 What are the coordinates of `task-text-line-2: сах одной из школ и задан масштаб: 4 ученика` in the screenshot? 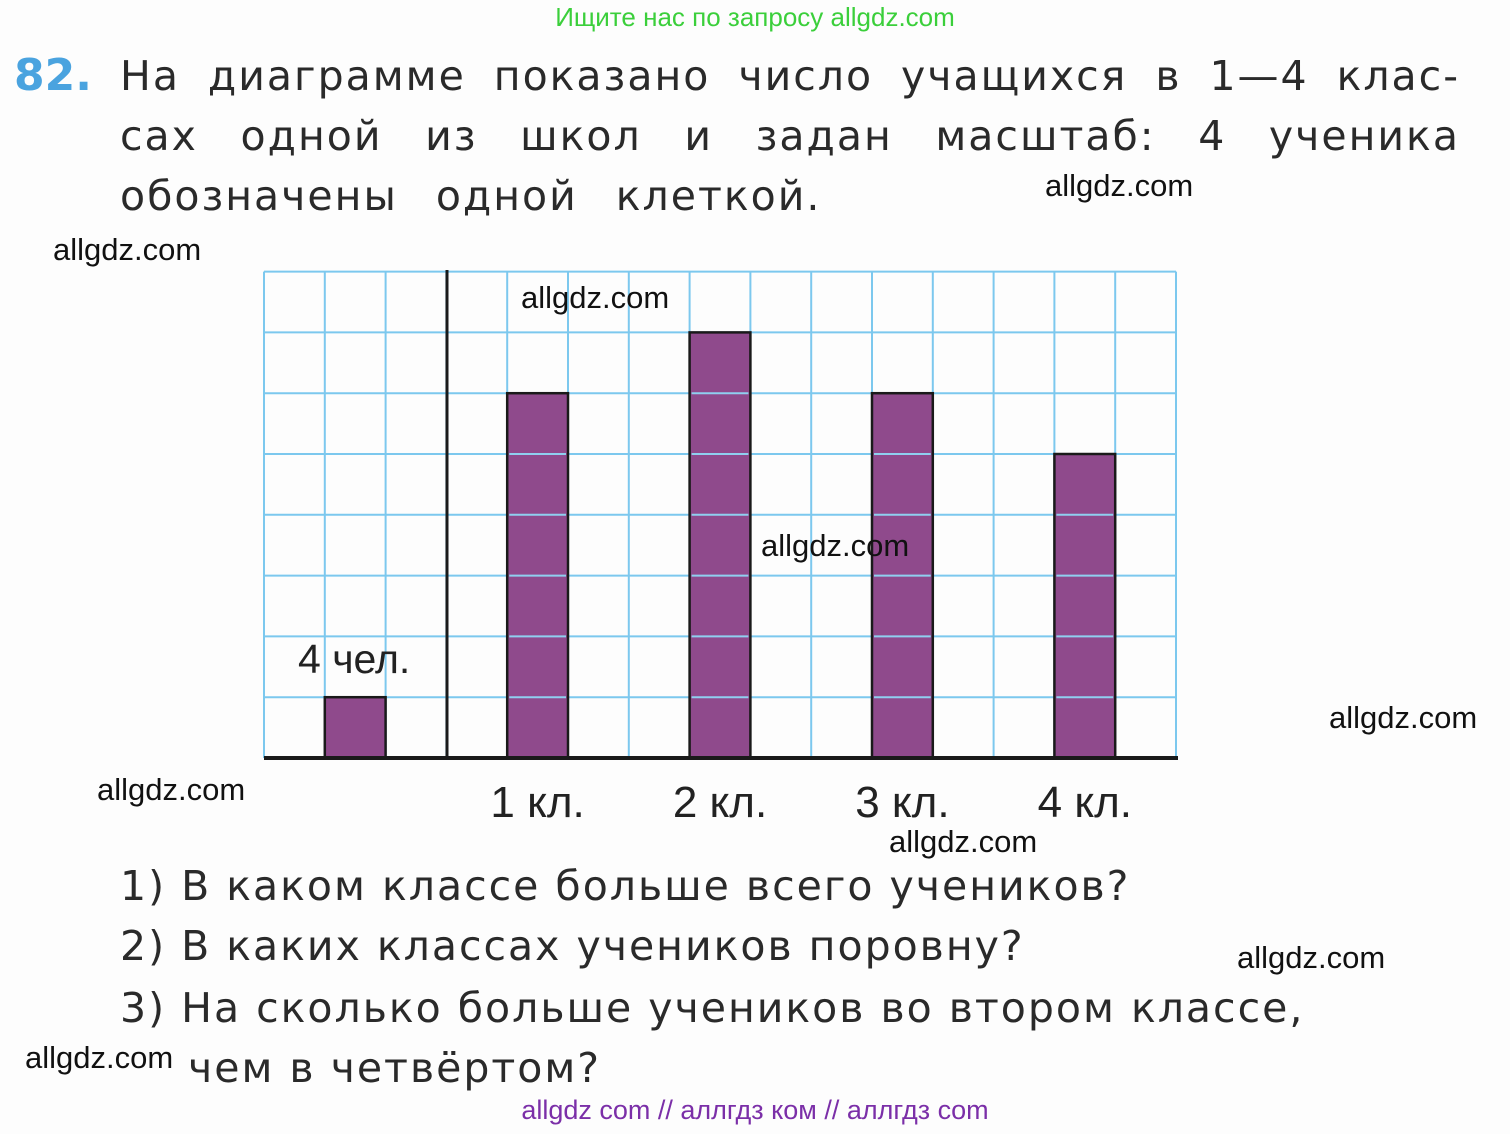 It's located at (790, 136).